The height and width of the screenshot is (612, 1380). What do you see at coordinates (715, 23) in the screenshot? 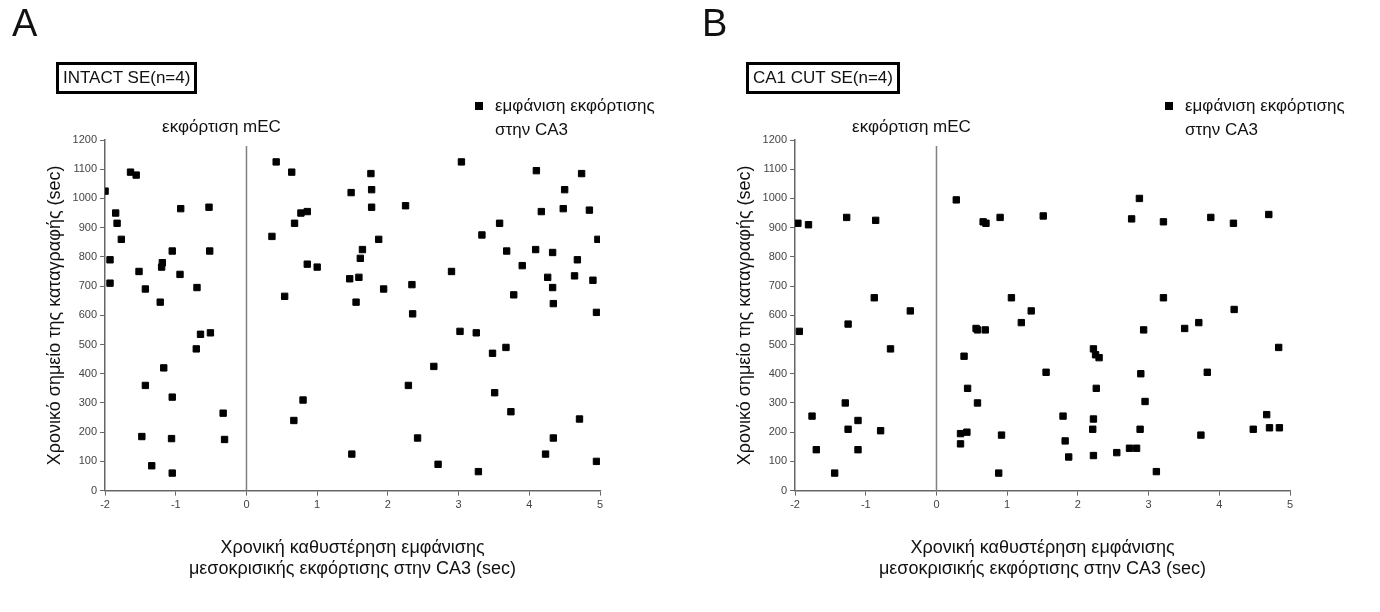
I see `chart-title: B` at bounding box center [715, 23].